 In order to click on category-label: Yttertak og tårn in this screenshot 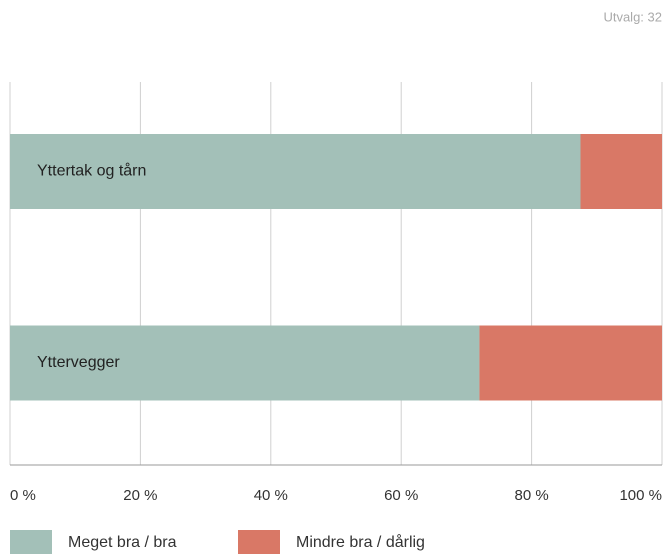, I will do `click(91, 171)`.